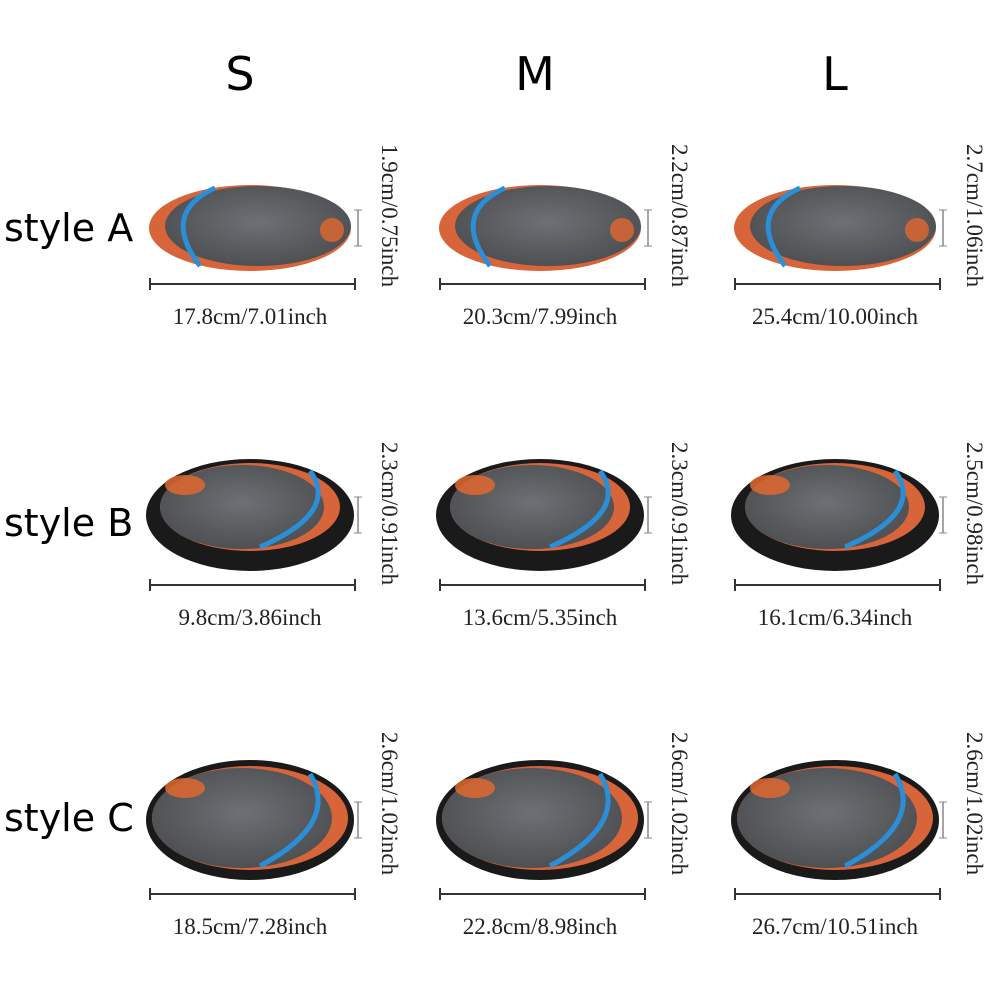 The image size is (1000, 1000). What do you see at coordinates (239, 74) in the screenshot?
I see `column-header: S` at bounding box center [239, 74].